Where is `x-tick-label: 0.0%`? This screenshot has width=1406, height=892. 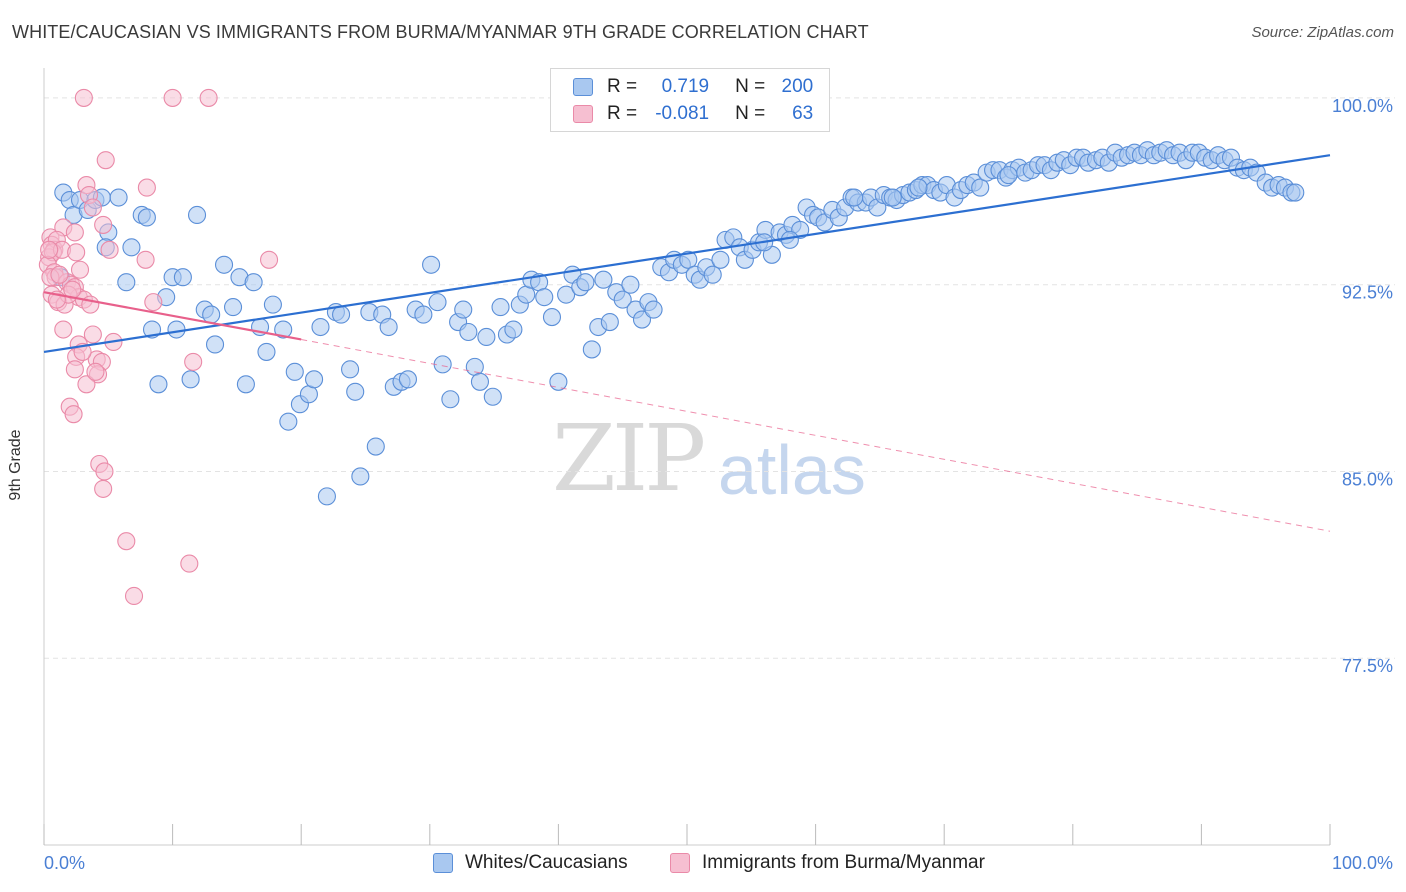 x-tick-label: 0.0% is located at coordinates (64, 863).